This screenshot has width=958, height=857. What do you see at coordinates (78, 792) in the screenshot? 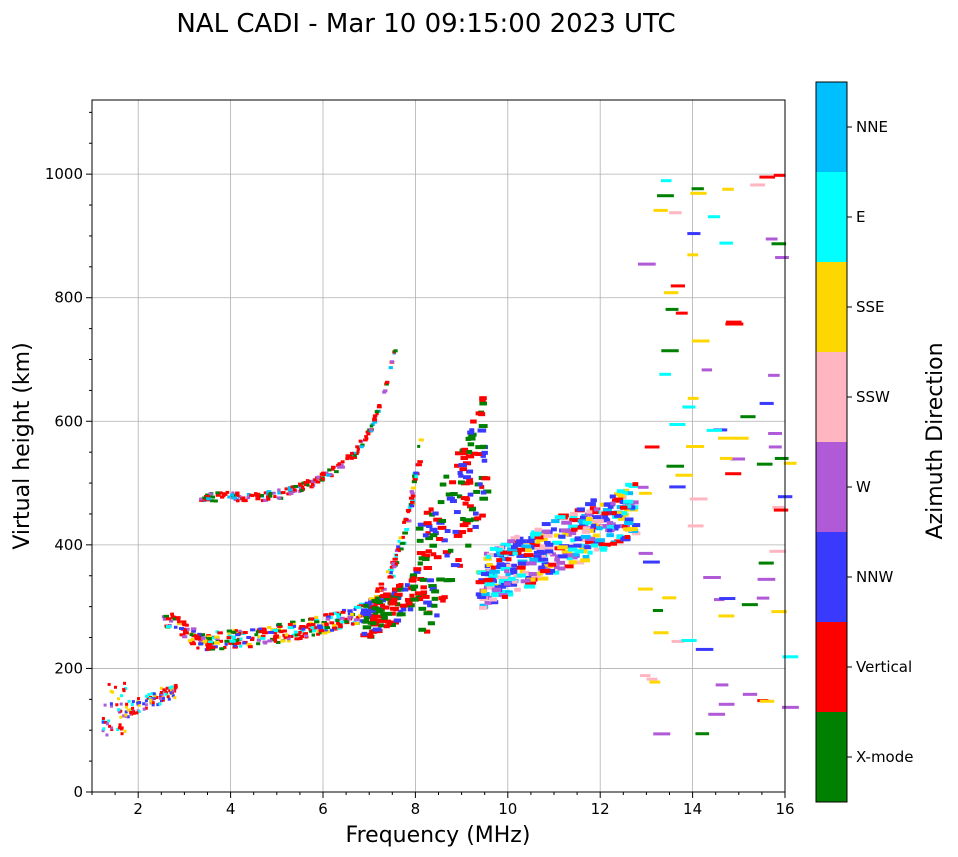
I see `y-tick-label: 0` at bounding box center [78, 792].